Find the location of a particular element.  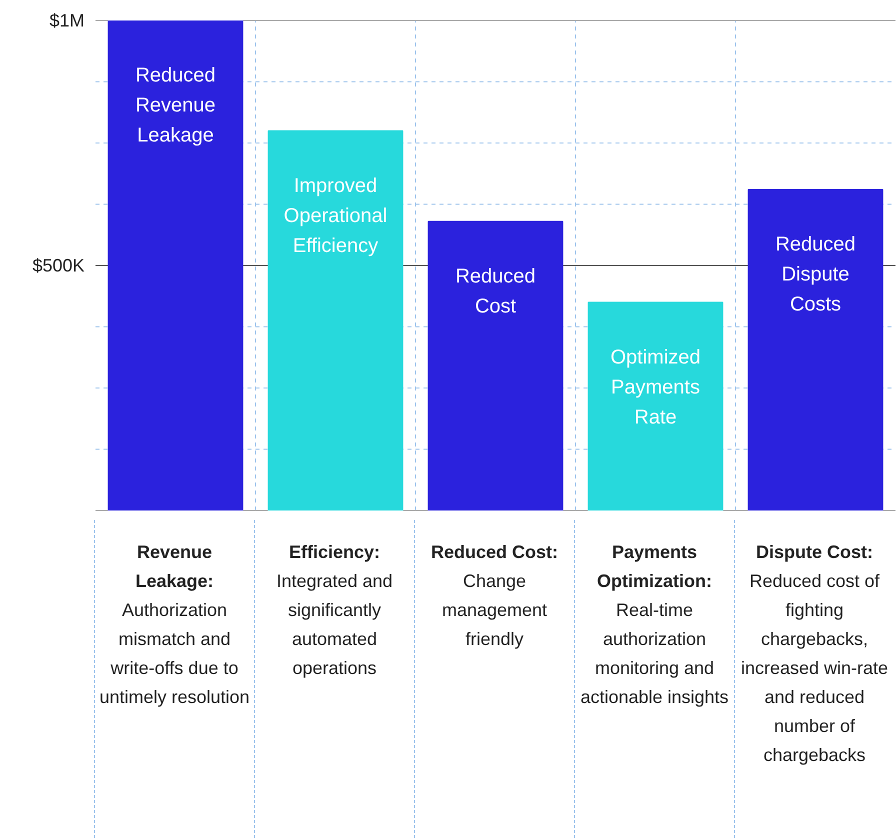

text: Dispute Cost: is located at coordinates (814, 552).